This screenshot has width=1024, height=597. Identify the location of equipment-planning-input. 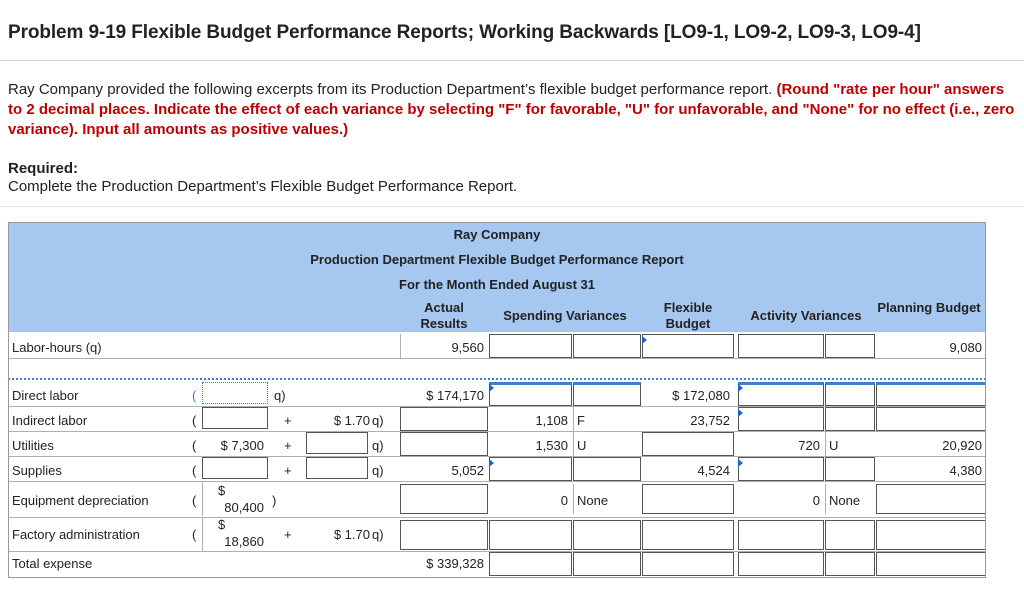
(931, 499).